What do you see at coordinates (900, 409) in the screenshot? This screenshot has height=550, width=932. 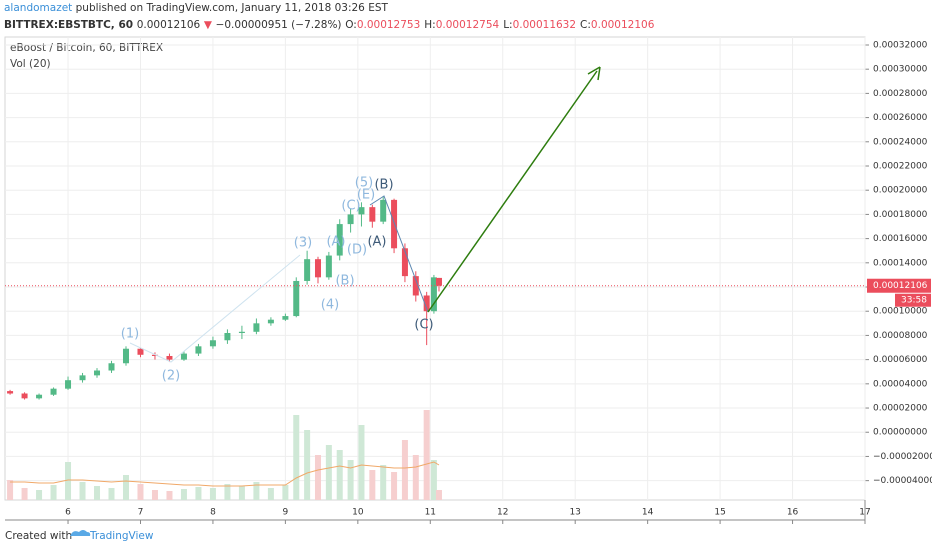 I see `y-tick-label: 0.00002000` at bounding box center [900, 409].